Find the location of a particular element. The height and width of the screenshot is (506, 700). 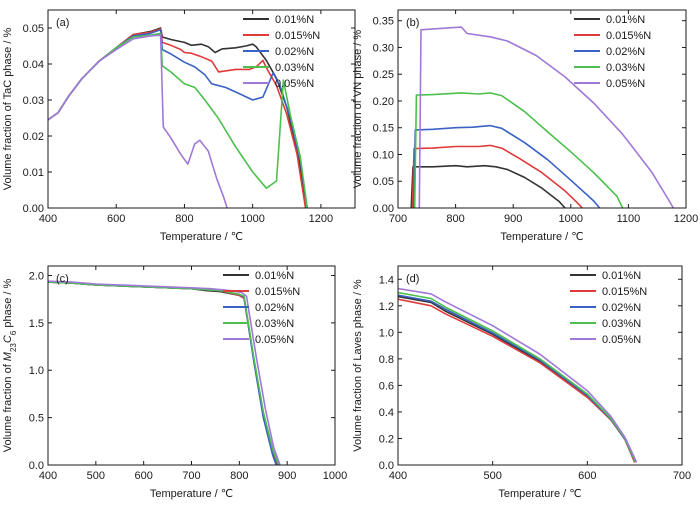

y-axis-title: Volume fraction of TaC phase / % is located at coordinates (8, 109).